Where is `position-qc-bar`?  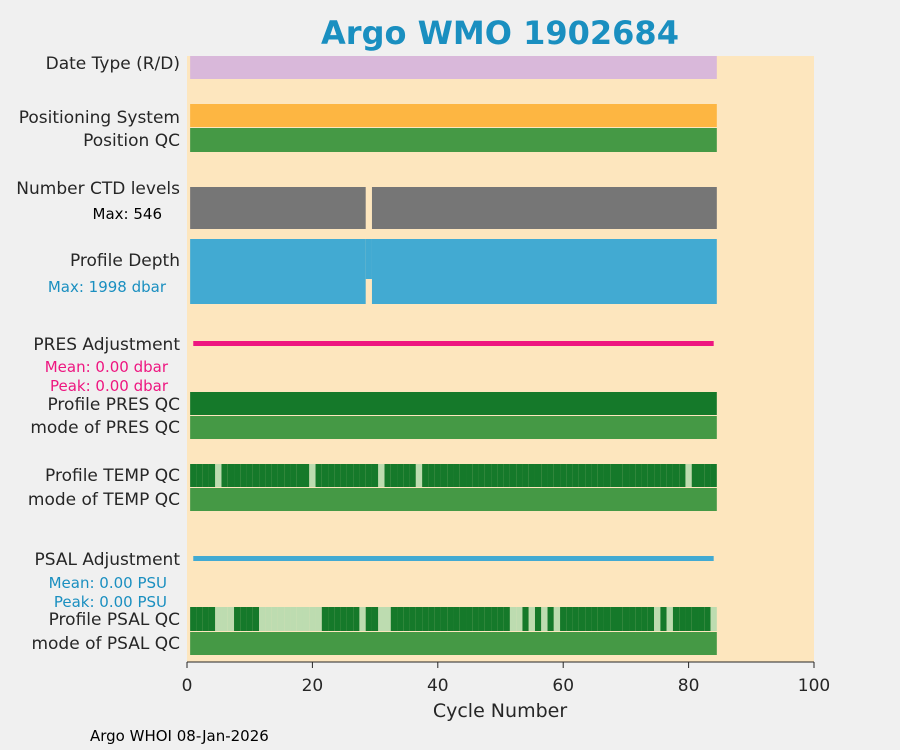 position-qc-bar is located at coordinates (453, 140).